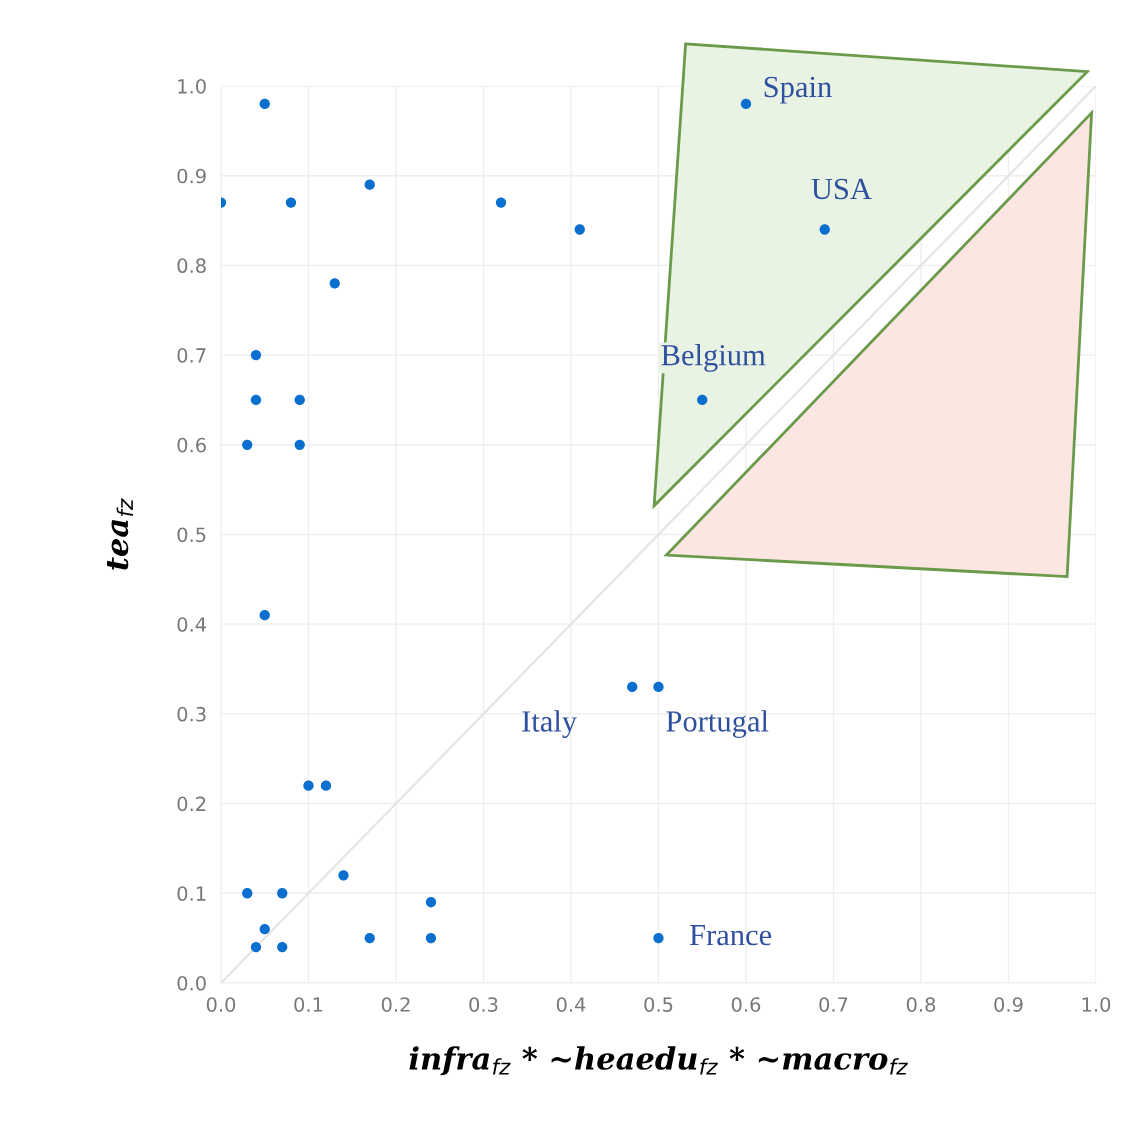 The height and width of the screenshot is (1139, 1148). Describe the element at coordinates (833, 1004) in the screenshot. I see `x-tick-label: 0.7` at that location.